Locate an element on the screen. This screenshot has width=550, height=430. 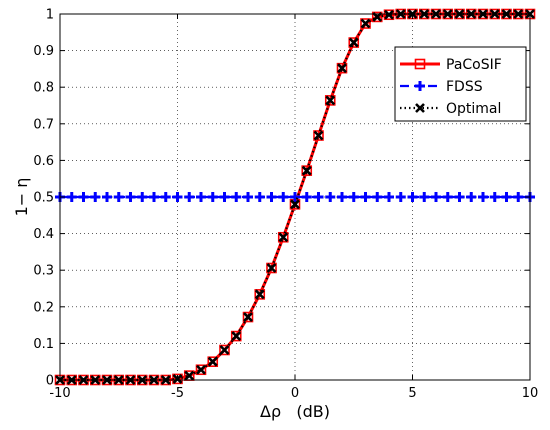
y-tick-label: 0.4 is located at coordinates (43, 234).